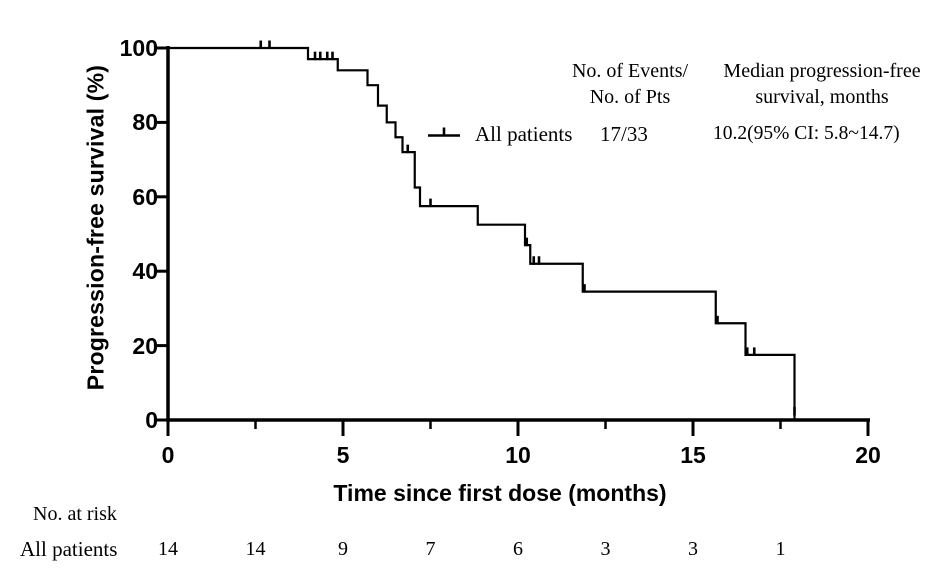 The width and height of the screenshot is (931, 586). Describe the element at coordinates (145, 271) in the screenshot. I see `y-tick-label: 40` at that location.